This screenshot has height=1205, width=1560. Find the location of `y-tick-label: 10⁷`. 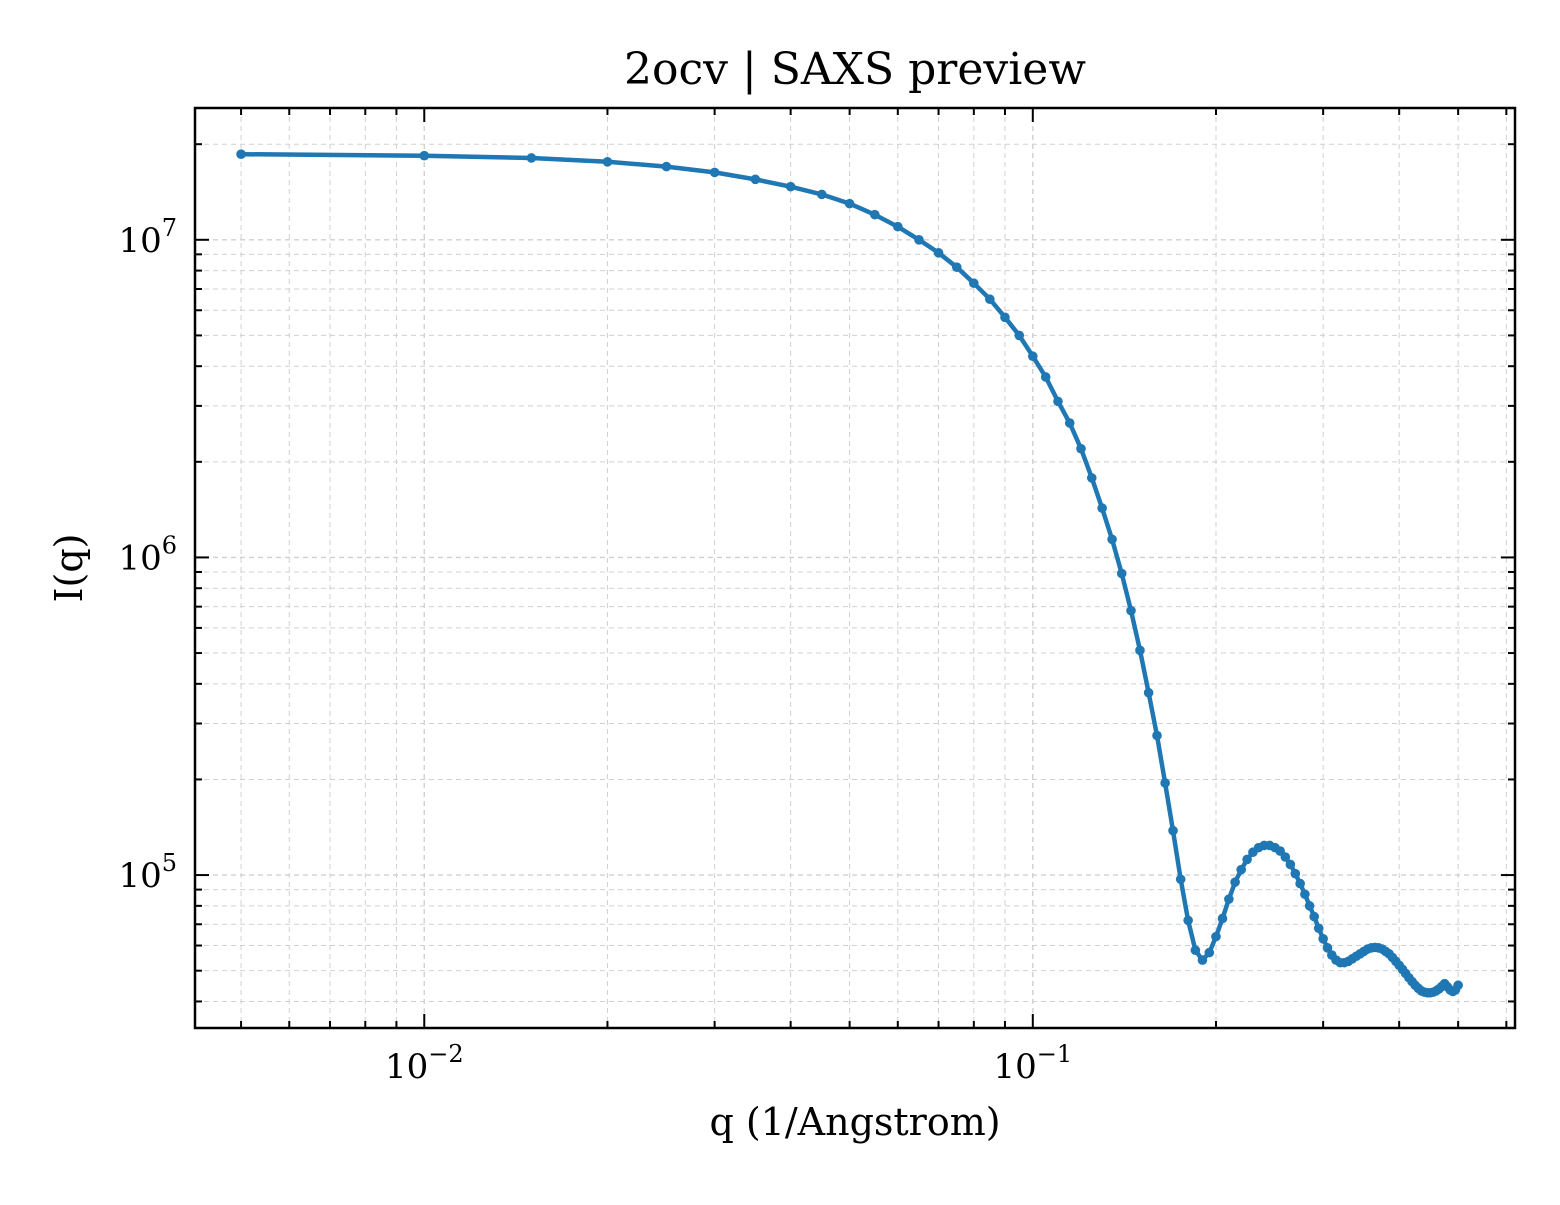

y-tick-label: 10⁷ is located at coordinates (147, 237).